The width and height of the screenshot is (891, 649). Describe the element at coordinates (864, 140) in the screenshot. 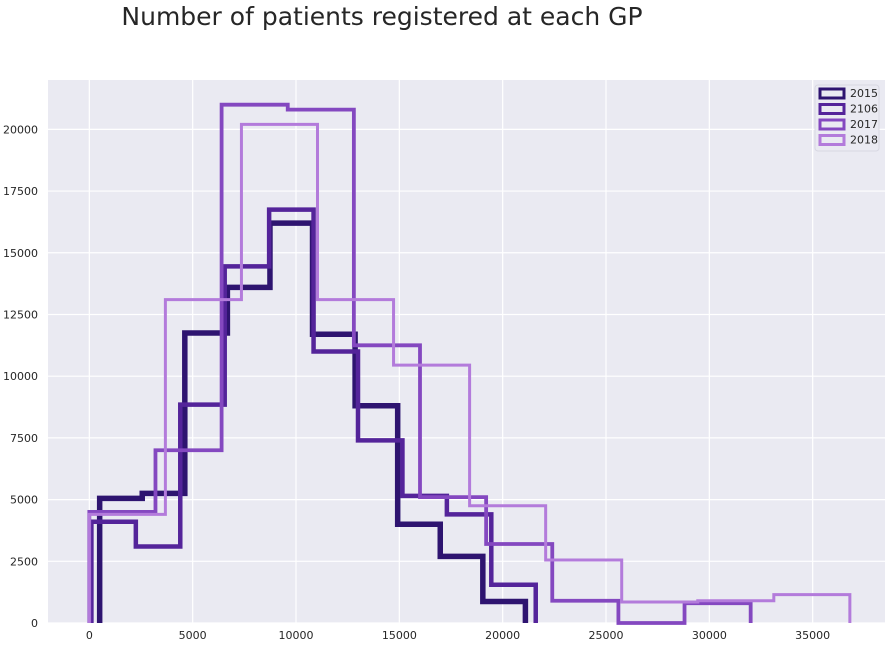

I see `legend-label-2018: 2018` at that location.